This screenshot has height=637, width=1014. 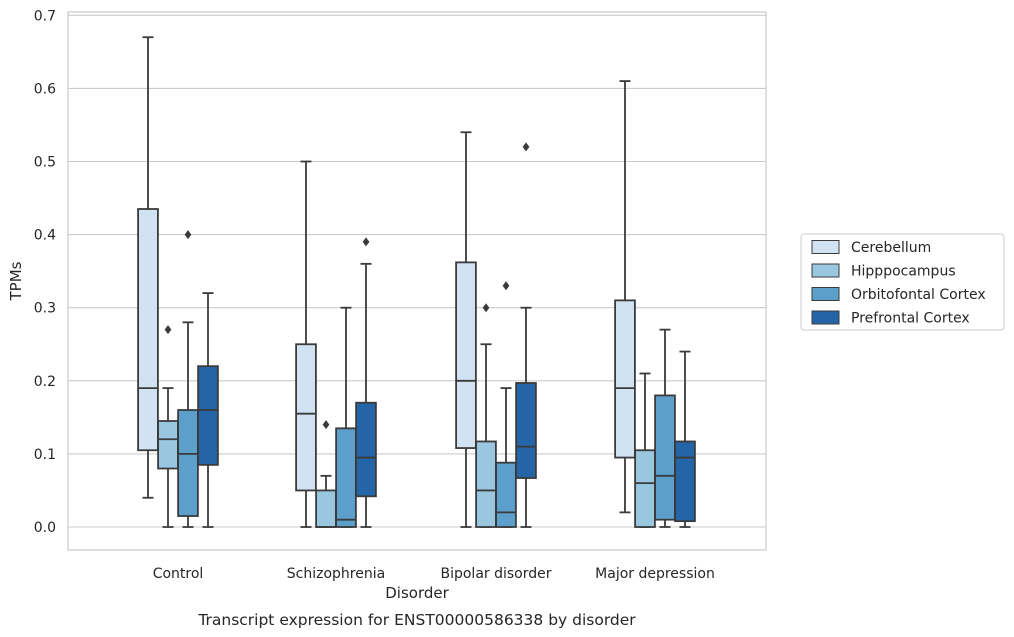 What do you see at coordinates (45, 272) in the screenshot?
I see `y-tick-labels: 0.0 0.1 0.2 0.3 0.4 0.5 0.6 0.7` at bounding box center [45, 272].